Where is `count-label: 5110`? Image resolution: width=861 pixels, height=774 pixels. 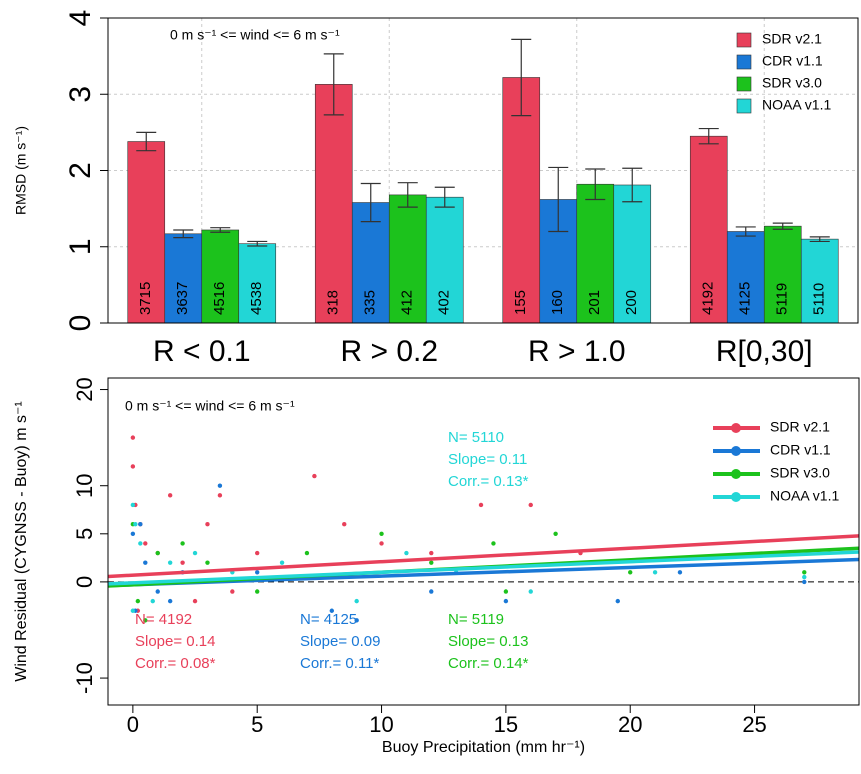
count-label: 5110 is located at coordinates (819, 299).